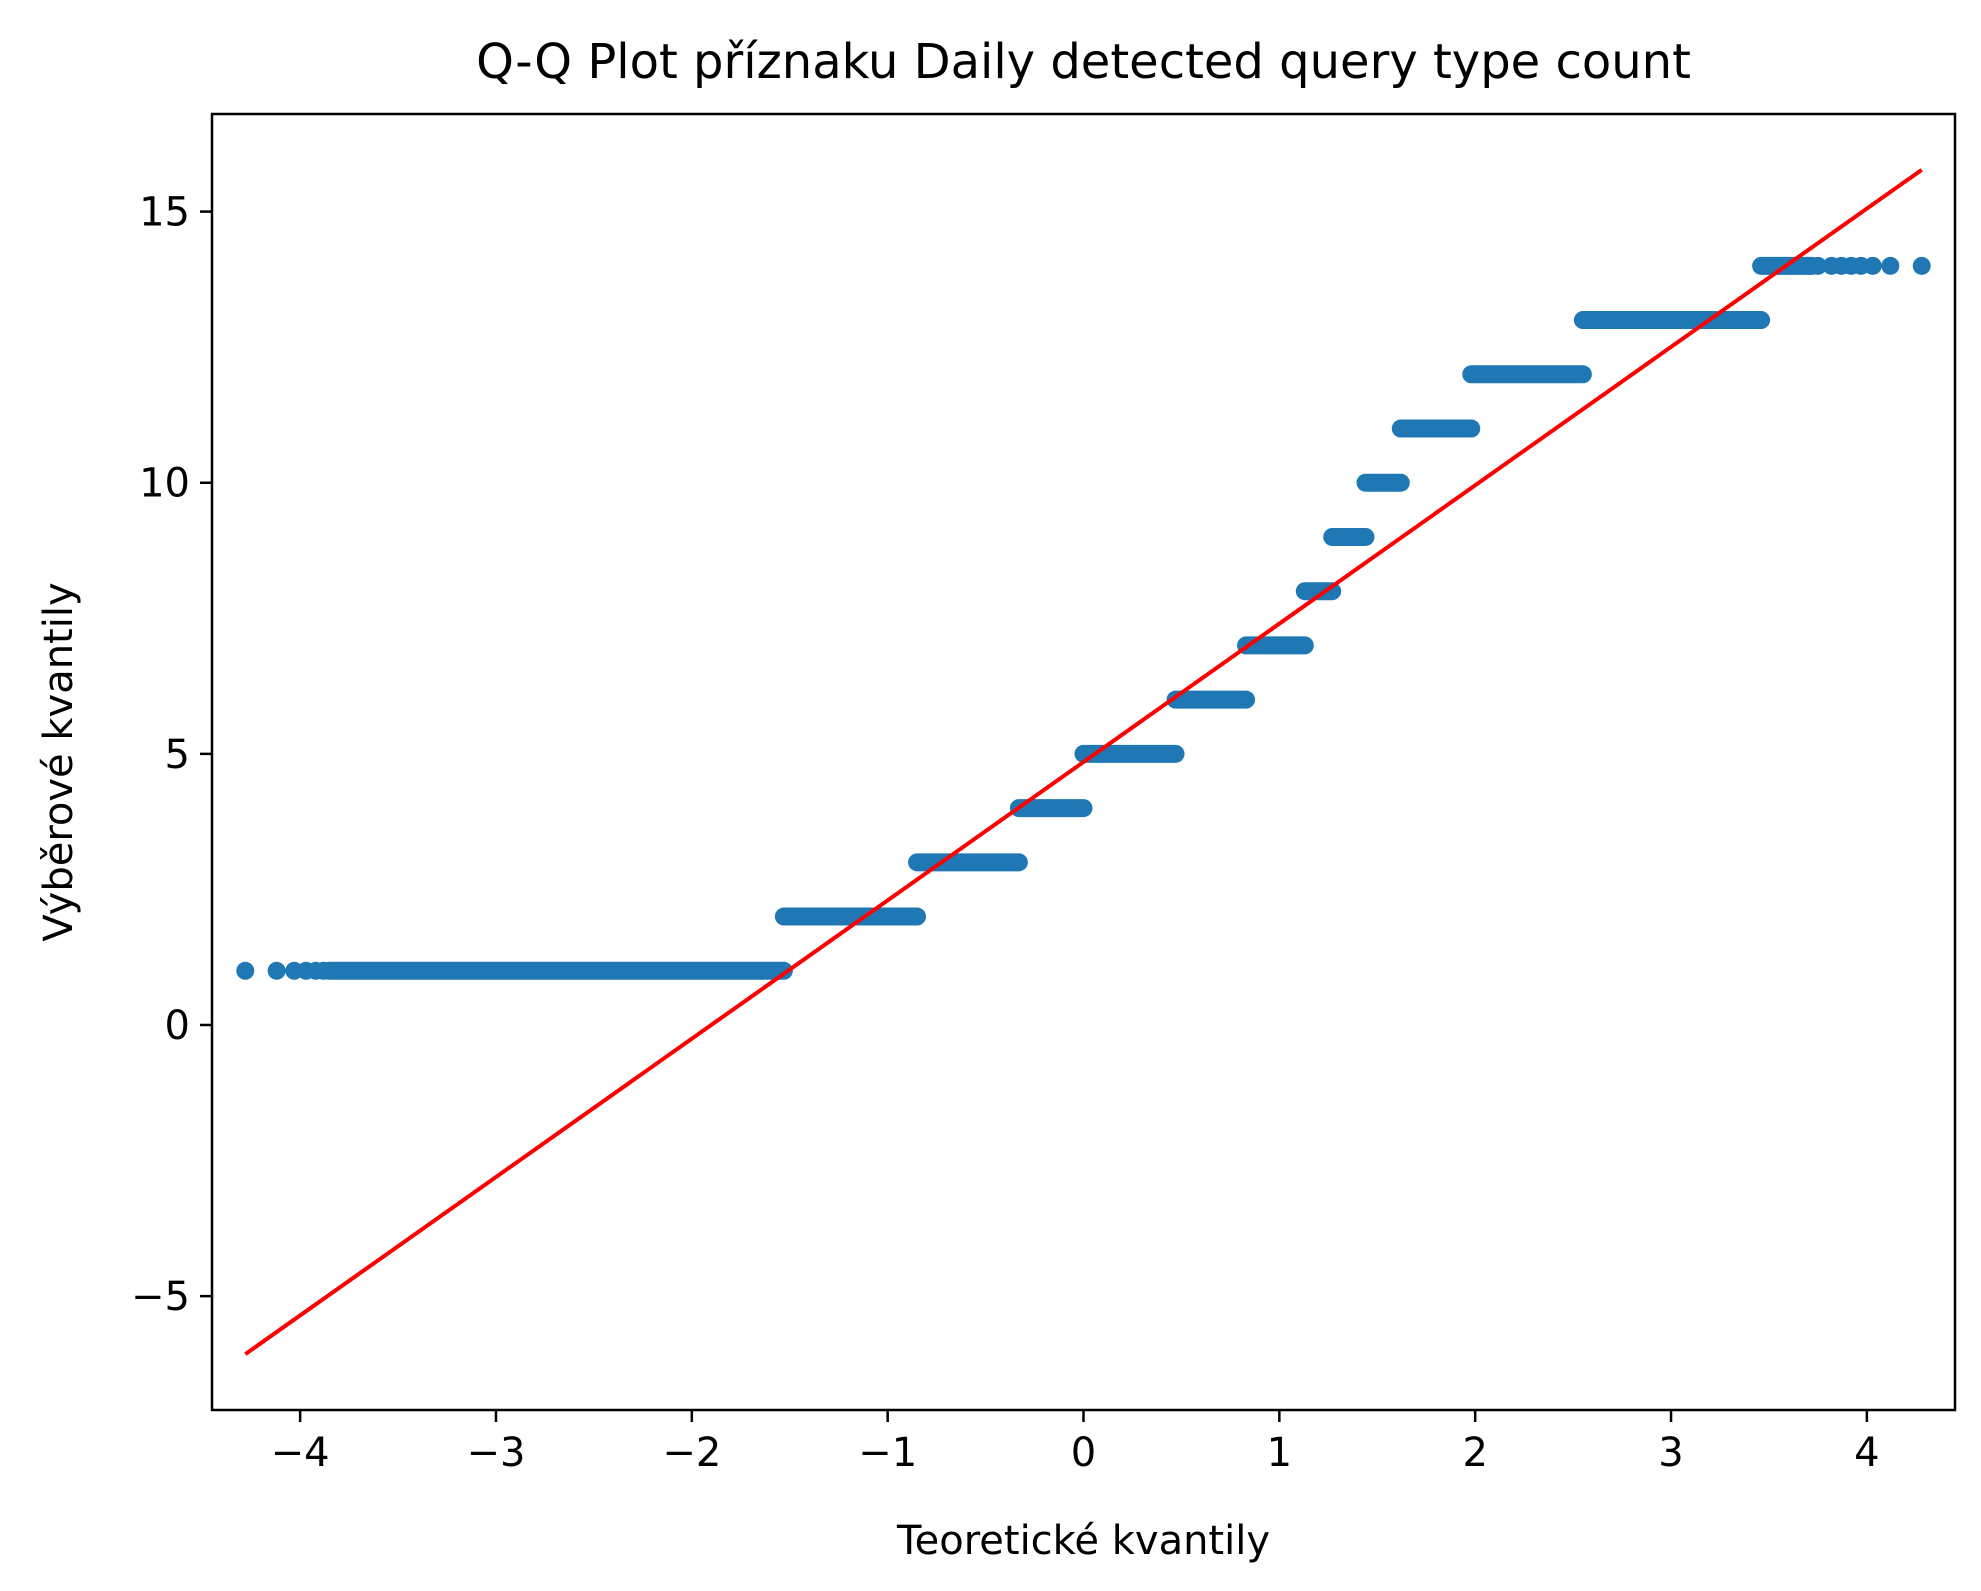 This screenshot has height=1591, width=1981. What do you see at coordinates (1083, 1453) in the screenshot?
I see `x-tick-label: 0` at bounding box center [1083, 1453].